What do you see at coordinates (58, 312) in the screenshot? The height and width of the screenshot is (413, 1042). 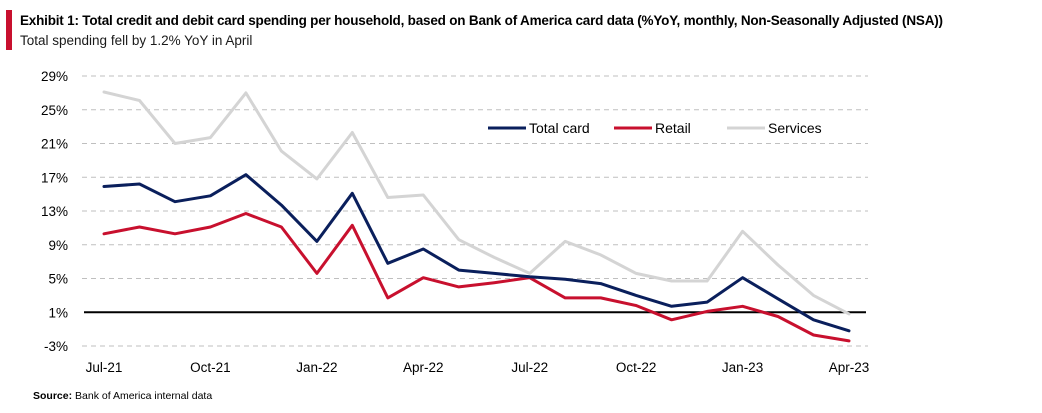 I see `y-tick-label: 1%` at bounding box center [58, 312].